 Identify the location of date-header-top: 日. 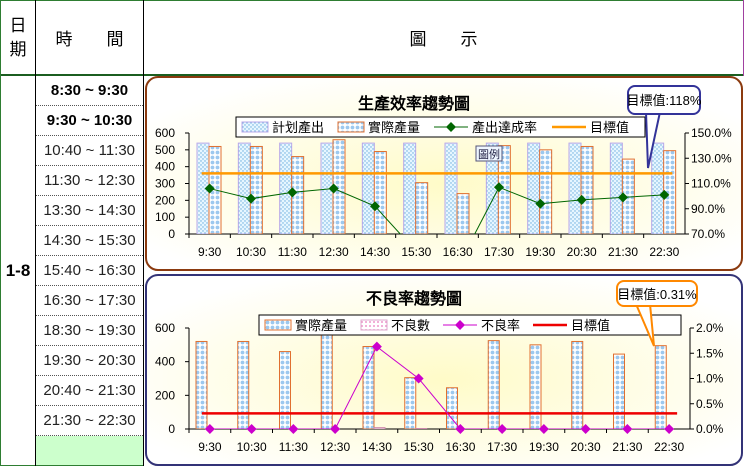
(18, 25).